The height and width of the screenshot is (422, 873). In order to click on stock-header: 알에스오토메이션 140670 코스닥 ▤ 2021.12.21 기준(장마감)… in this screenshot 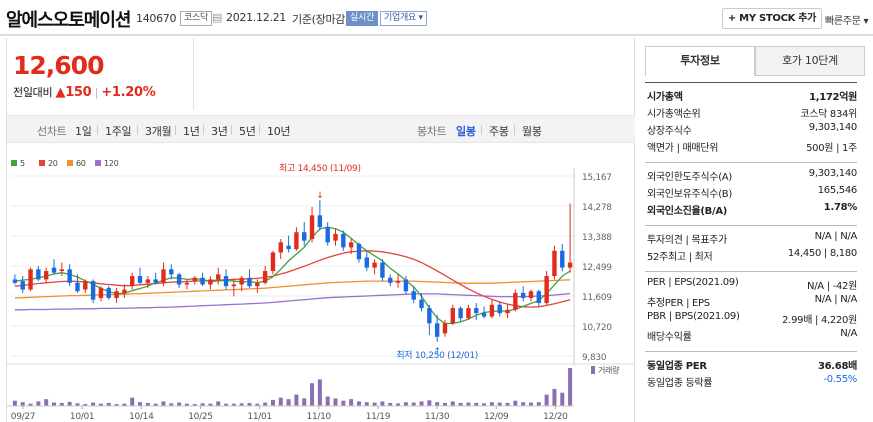, I will do `click(436, 18)`.